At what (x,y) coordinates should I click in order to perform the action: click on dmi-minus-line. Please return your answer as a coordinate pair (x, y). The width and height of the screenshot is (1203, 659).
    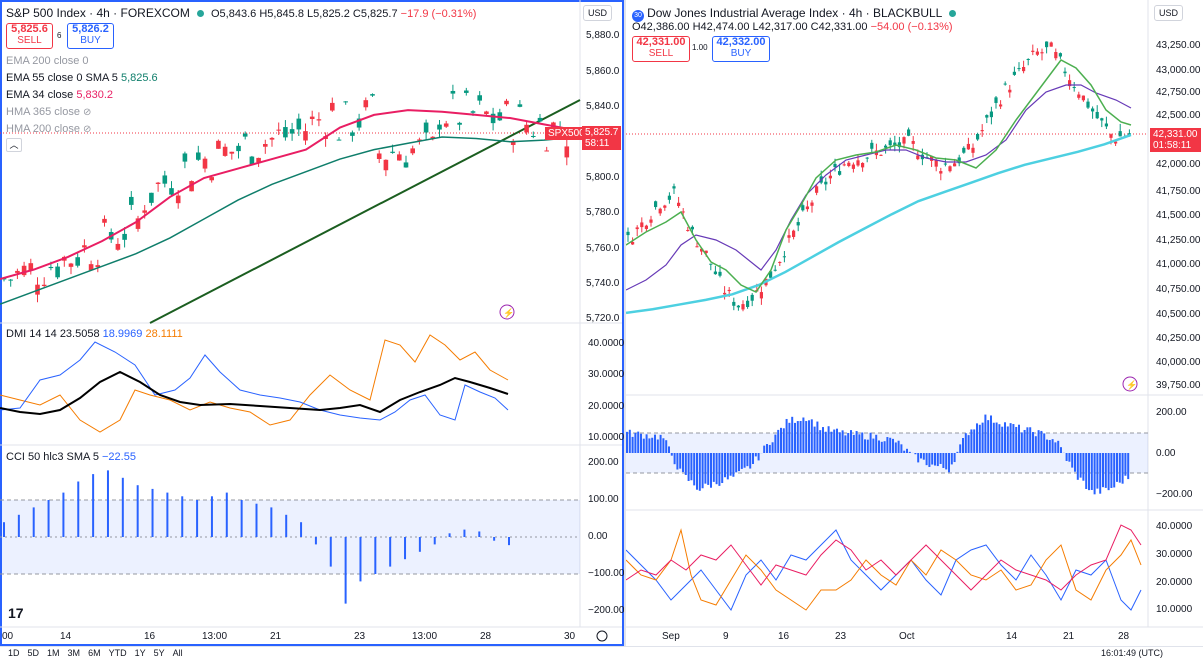
    Looking at the image, I should click on (254, 383).